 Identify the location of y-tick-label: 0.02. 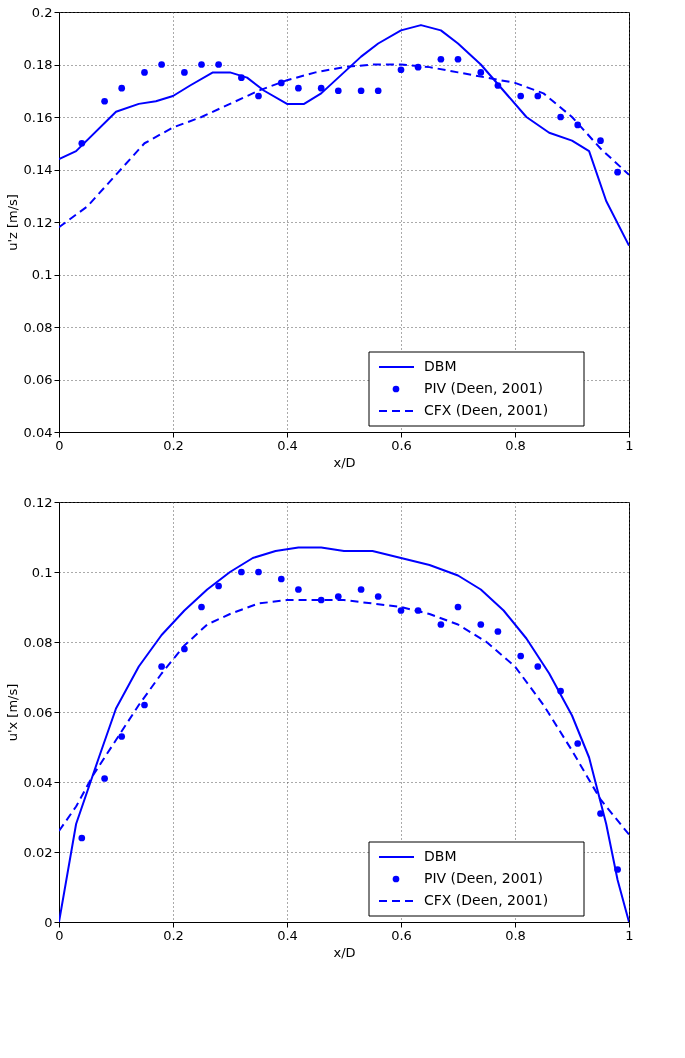
(38, 852).